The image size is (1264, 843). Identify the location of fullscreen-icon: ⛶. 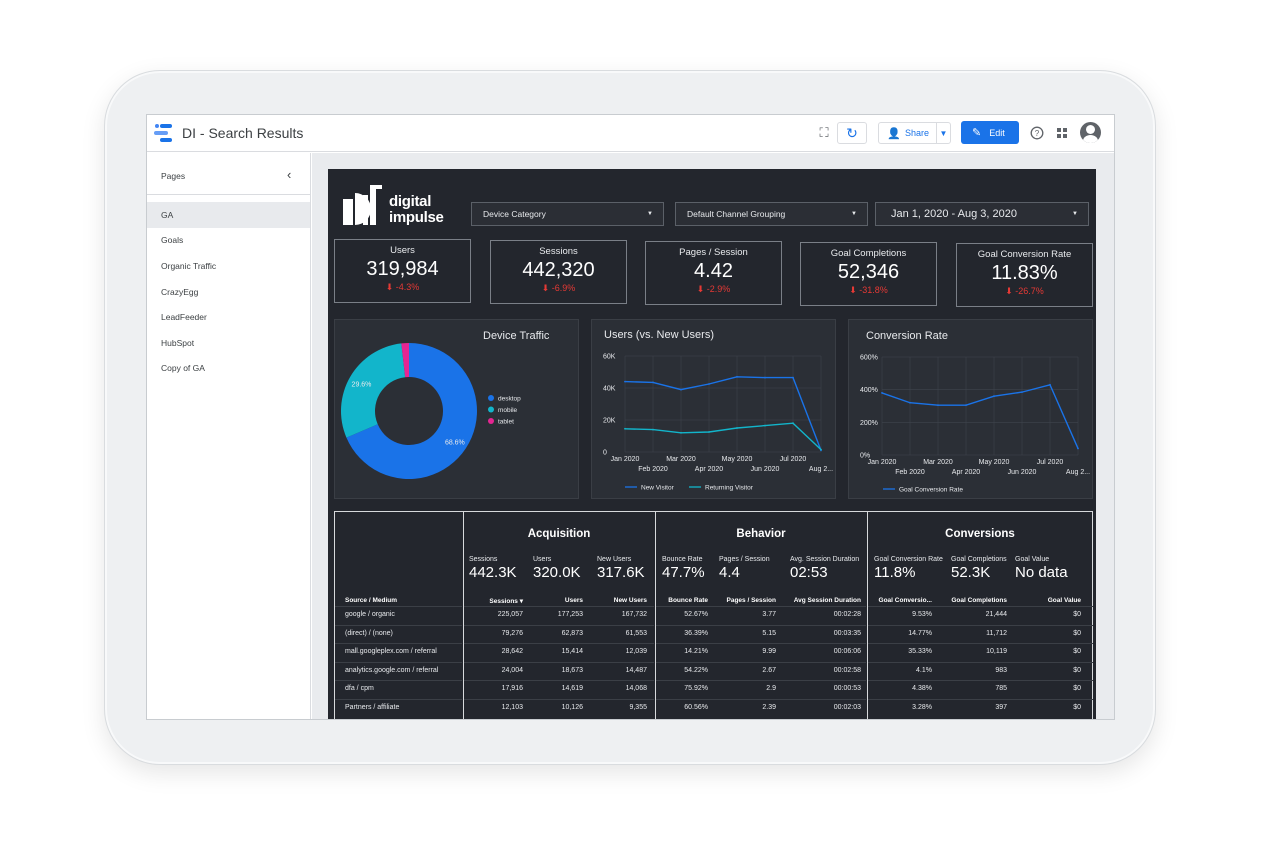
(824, 132).